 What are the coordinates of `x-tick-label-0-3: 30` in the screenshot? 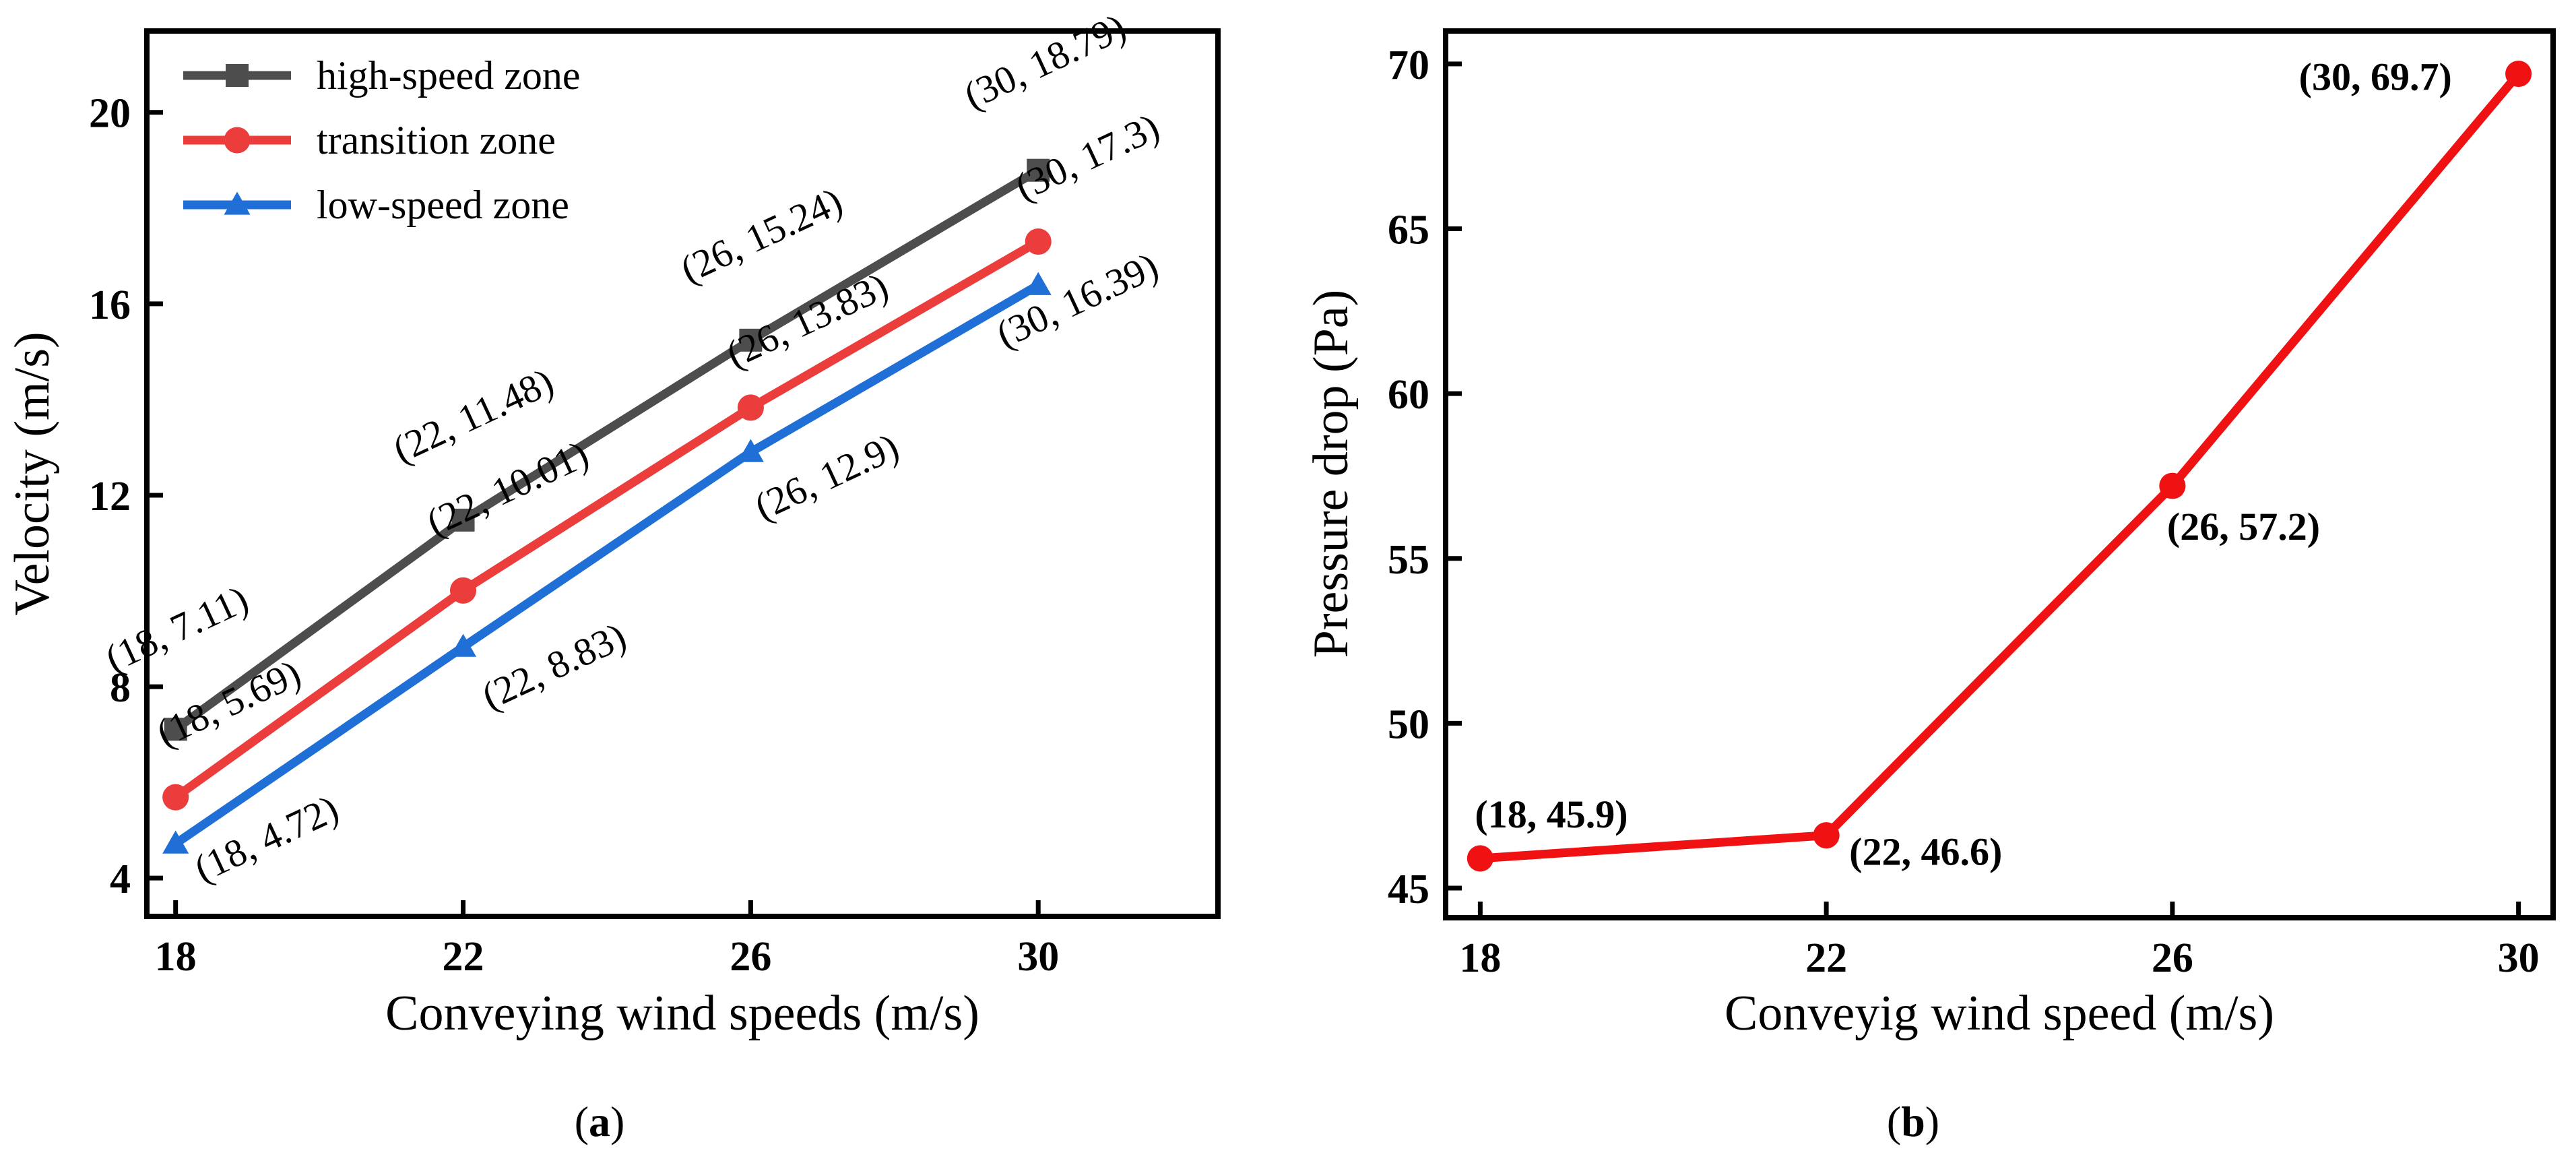 It's located at (1038, 957).